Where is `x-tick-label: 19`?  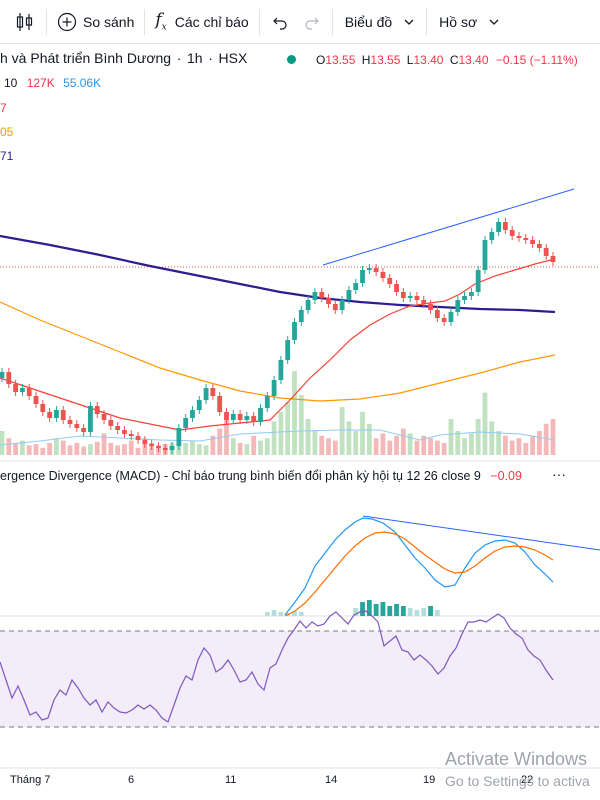
x-tick-label: 19 is located at coordinates (429, 780).